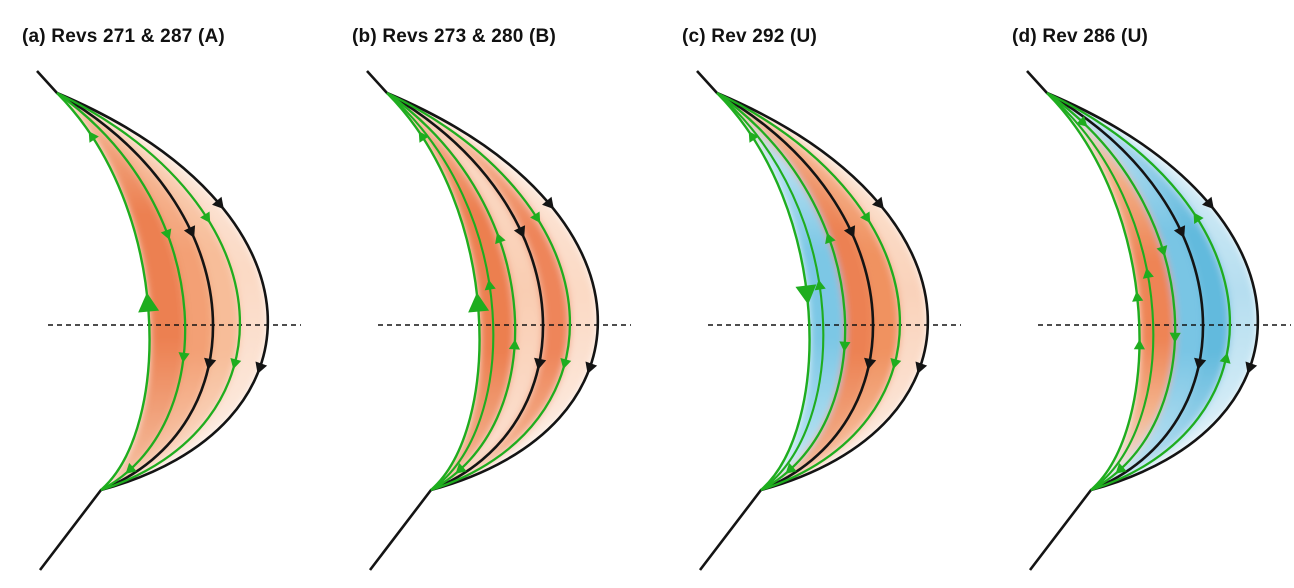 The height and width of the screenshot is (588, 1294). I want to click on panel-b-title: (b) Revs 273 & 280 (B), so click(454, 36).